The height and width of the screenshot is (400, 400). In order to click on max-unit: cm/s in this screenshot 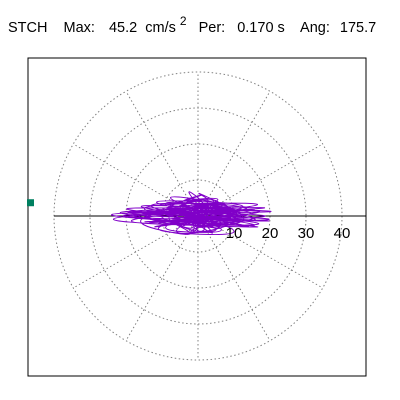, I will do `click(160, 28)`.